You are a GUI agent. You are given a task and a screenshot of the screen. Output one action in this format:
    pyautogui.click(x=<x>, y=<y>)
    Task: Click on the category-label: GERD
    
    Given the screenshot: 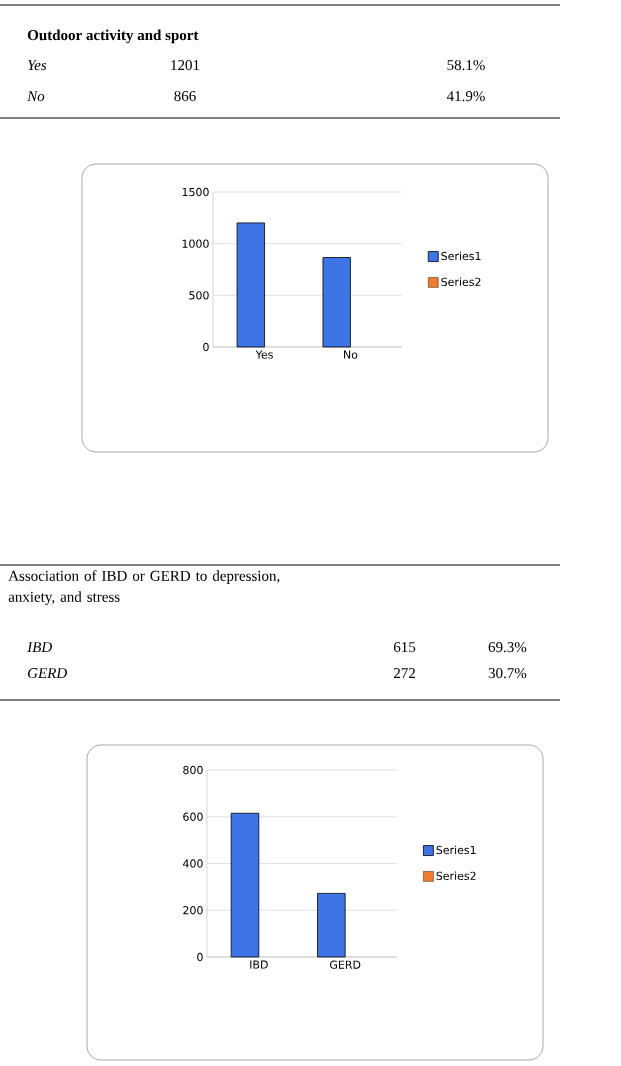 What is the action you would take?
    pyautogui.click(x=47, y=673)
    